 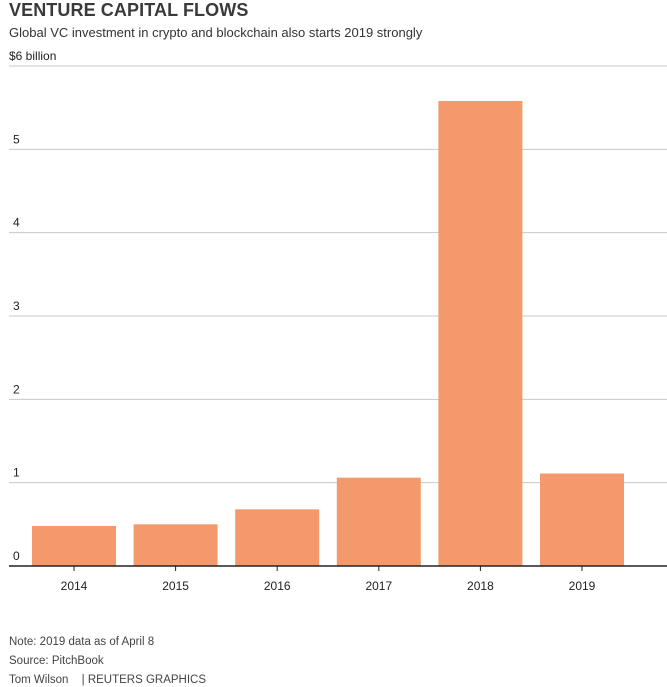 What do you see at coordinates (56, 661) in the screenshot?
I see `footer-source: Source: PitchBook` at bounding box center [56, 661].